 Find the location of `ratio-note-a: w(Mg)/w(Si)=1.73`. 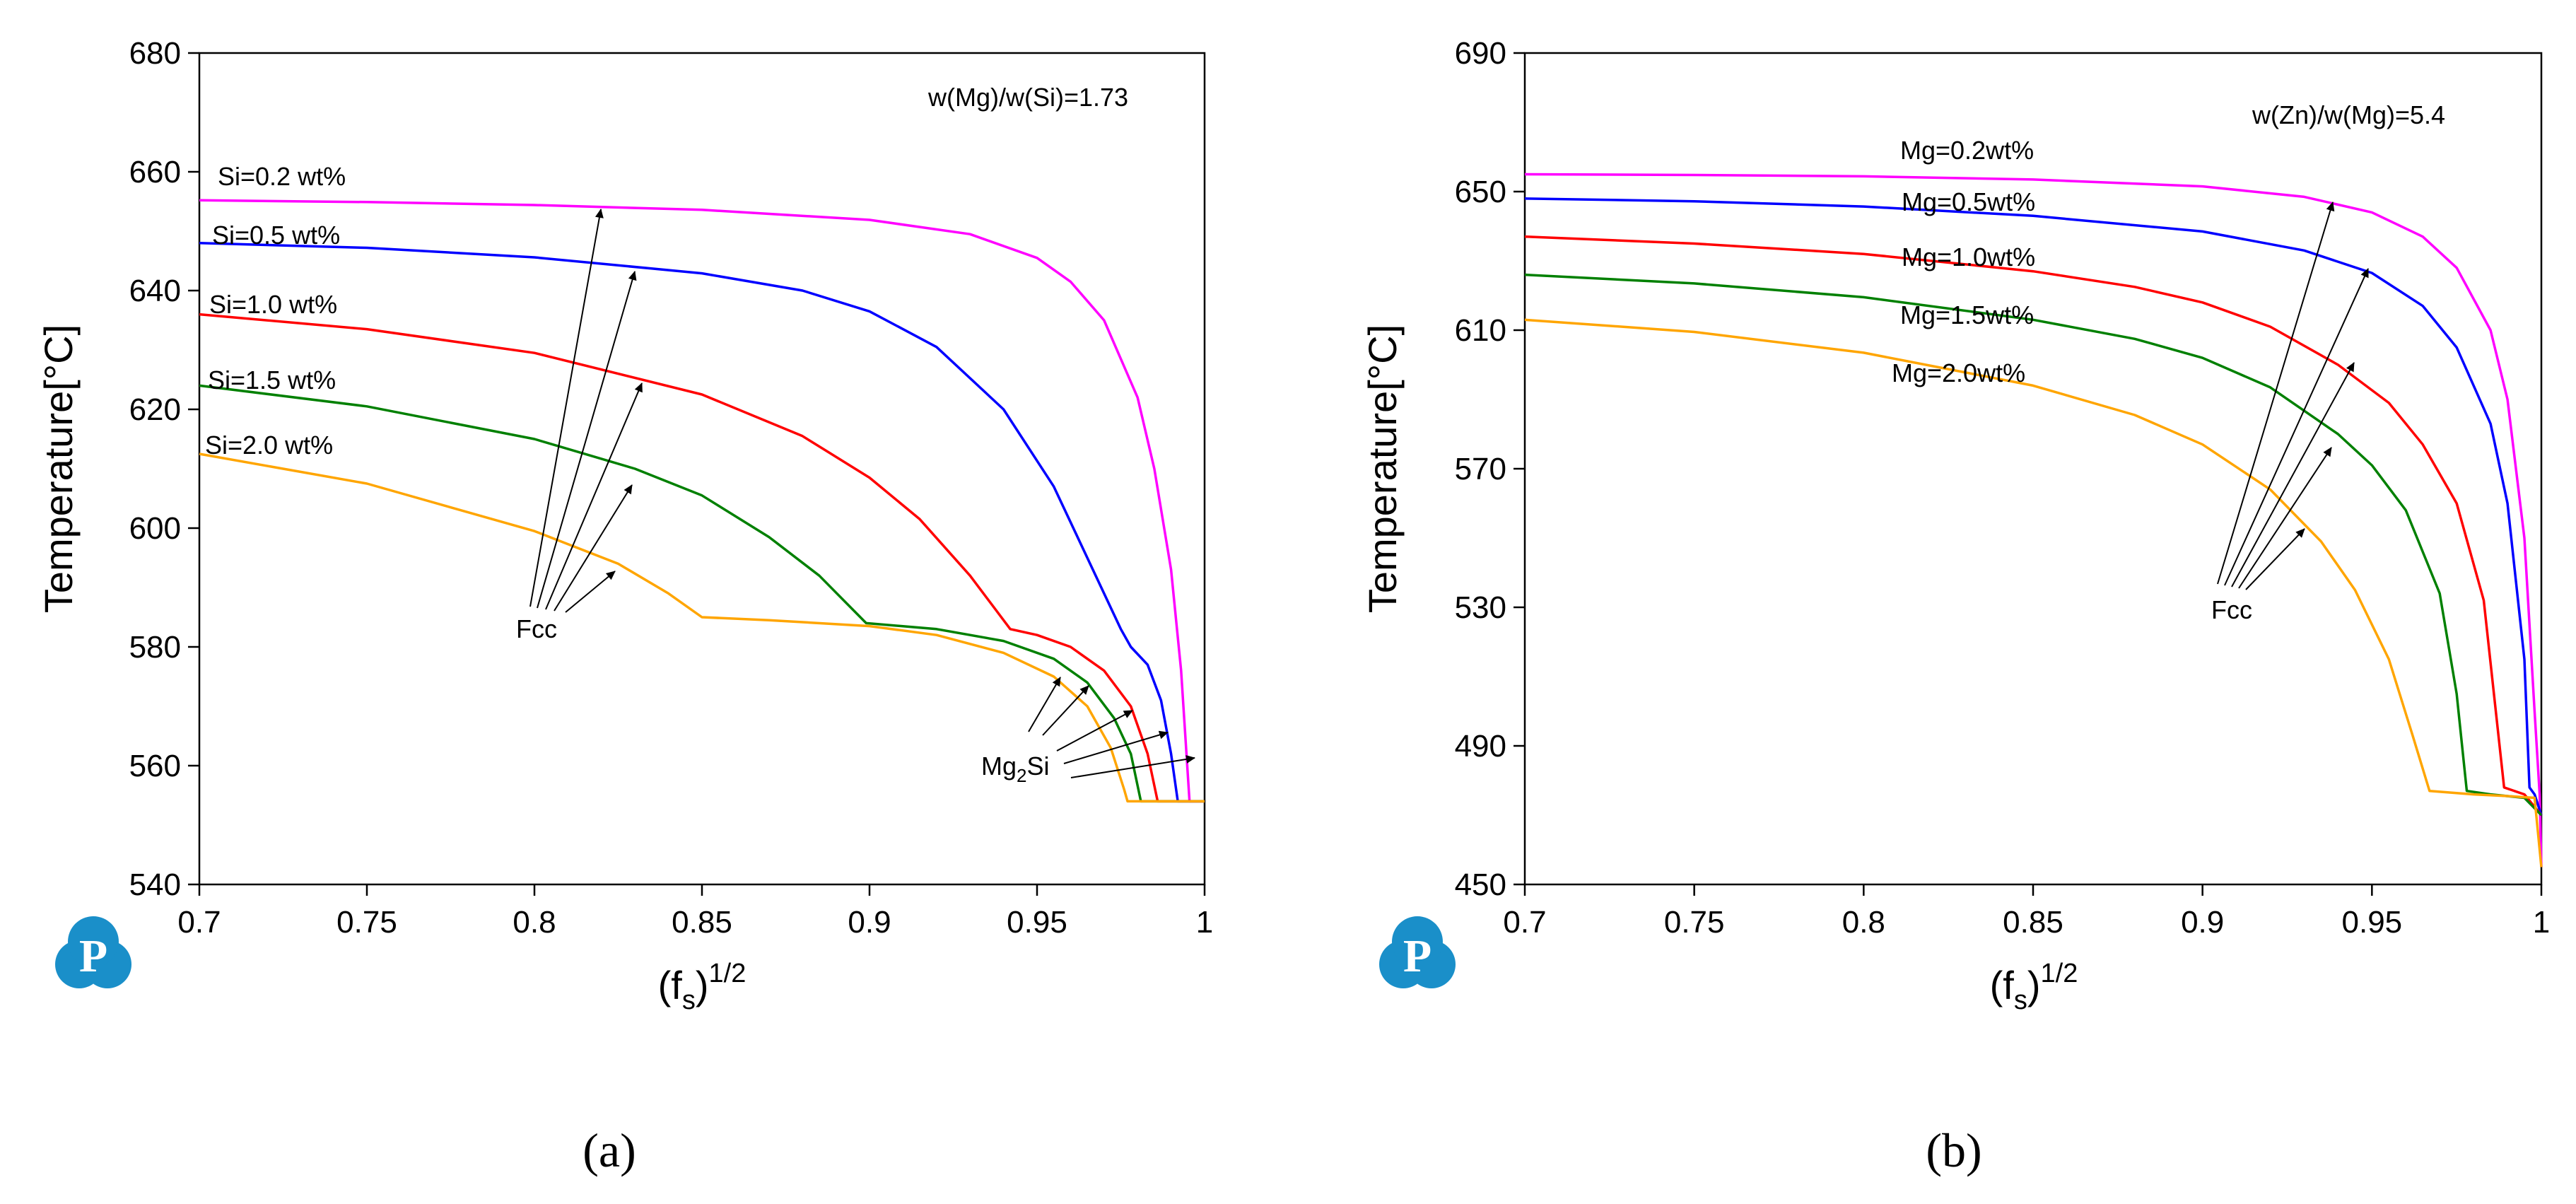

ratio-note-a: w(Mg)/w(Si)=1.73 is located at coordinates (1027, 97).